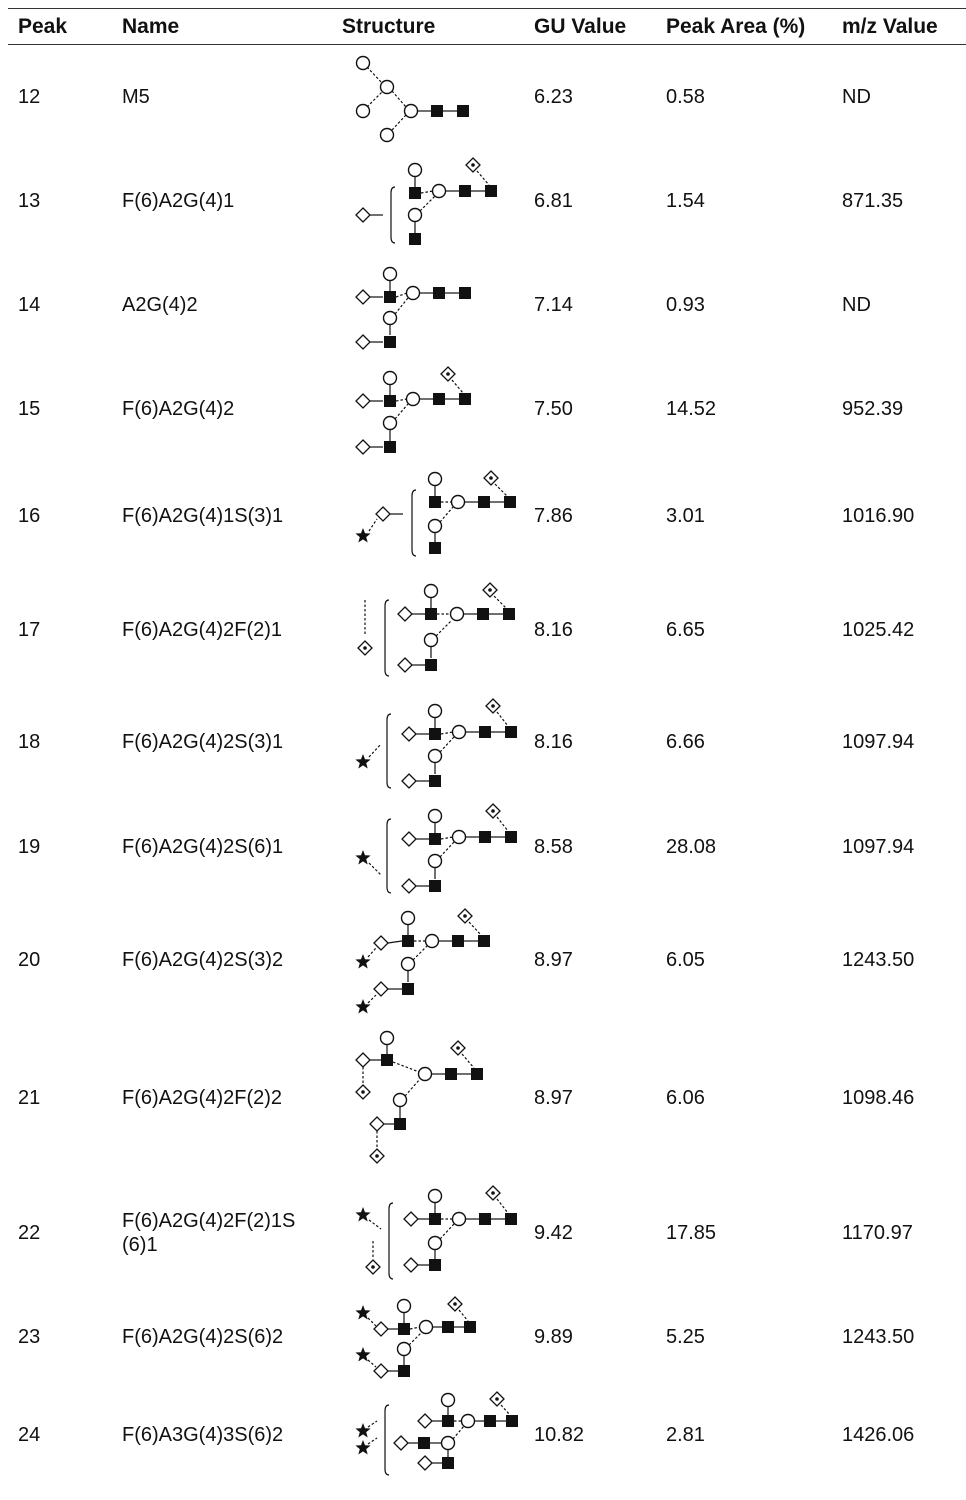 This screenshot has height=1500, width=966. What do you see at coordinates (29, 97) in the screenshot?
I see `cell-peak: 12` at bounding box center [29, 97].